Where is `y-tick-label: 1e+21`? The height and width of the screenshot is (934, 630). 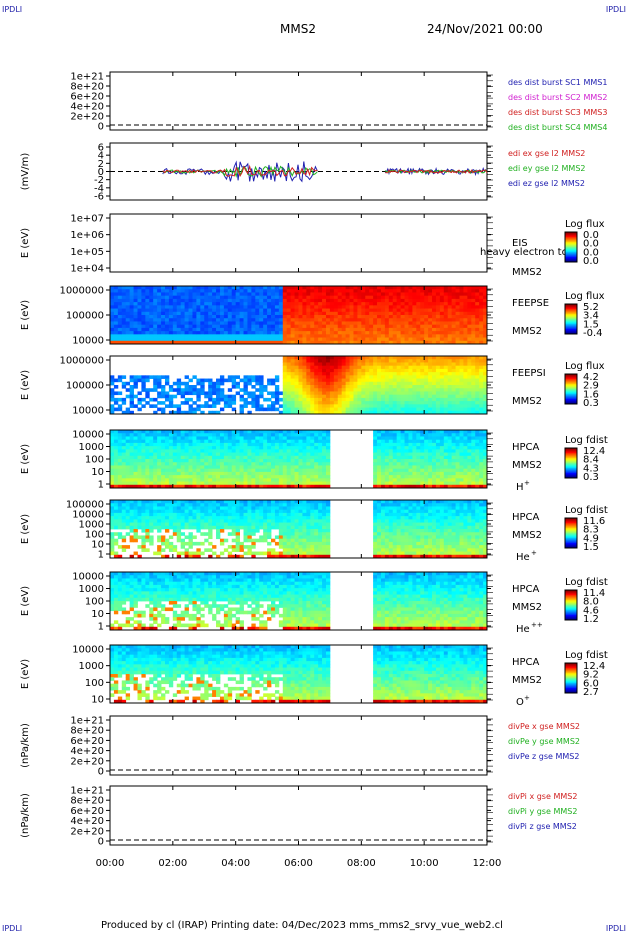 y-tick-label: 1e+21 is located at coordinates (87, 77).